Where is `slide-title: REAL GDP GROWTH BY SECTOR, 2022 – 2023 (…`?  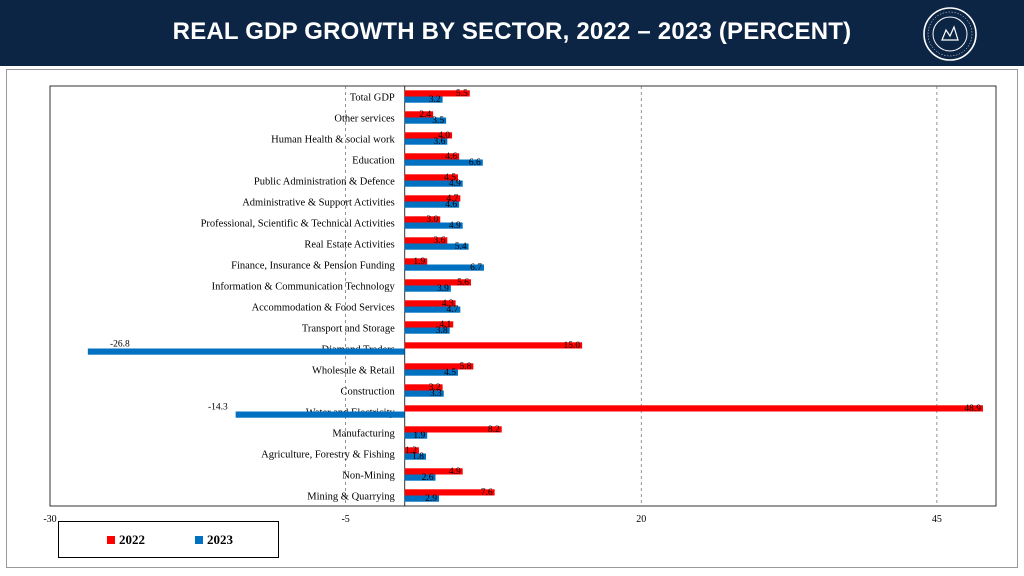
slide-title: REAL GDP GROWTH BY SECTOR, 2022 – 2023 (… is located at coordinates (512, 31).